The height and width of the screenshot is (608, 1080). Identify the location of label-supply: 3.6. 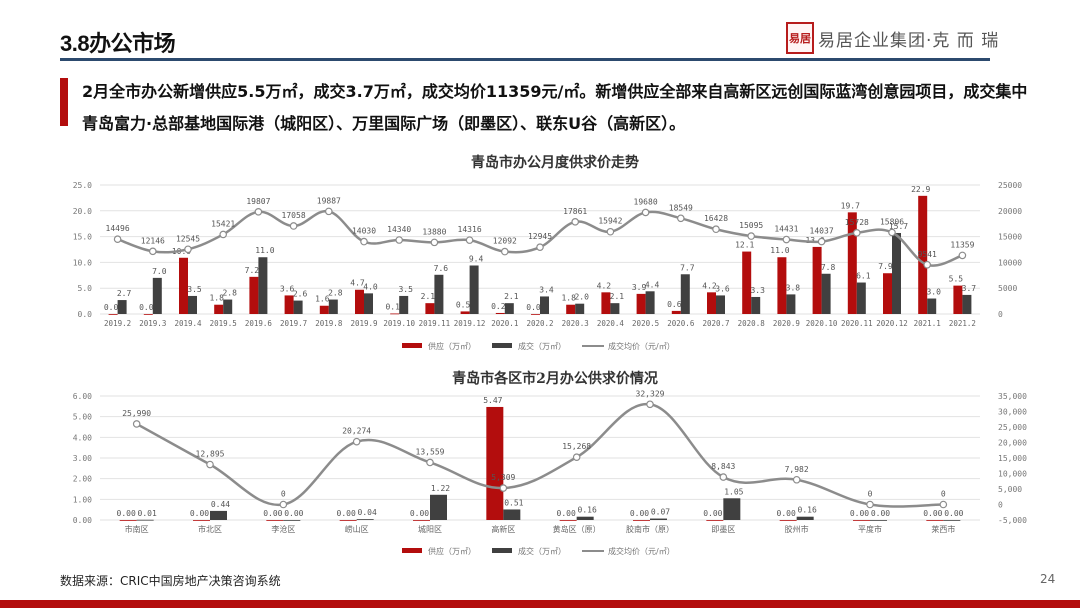
(287, 288).